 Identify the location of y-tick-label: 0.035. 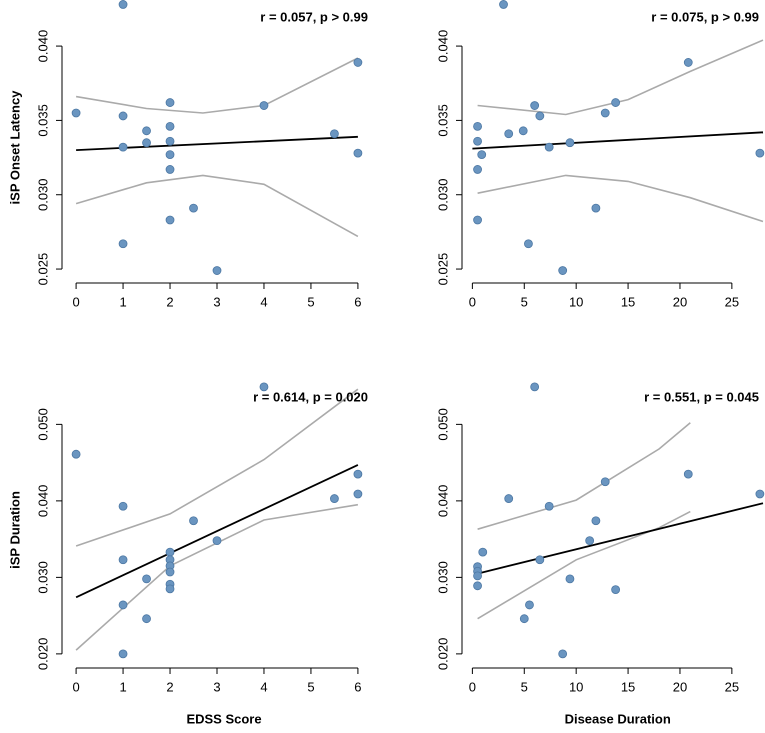
(442, 120).